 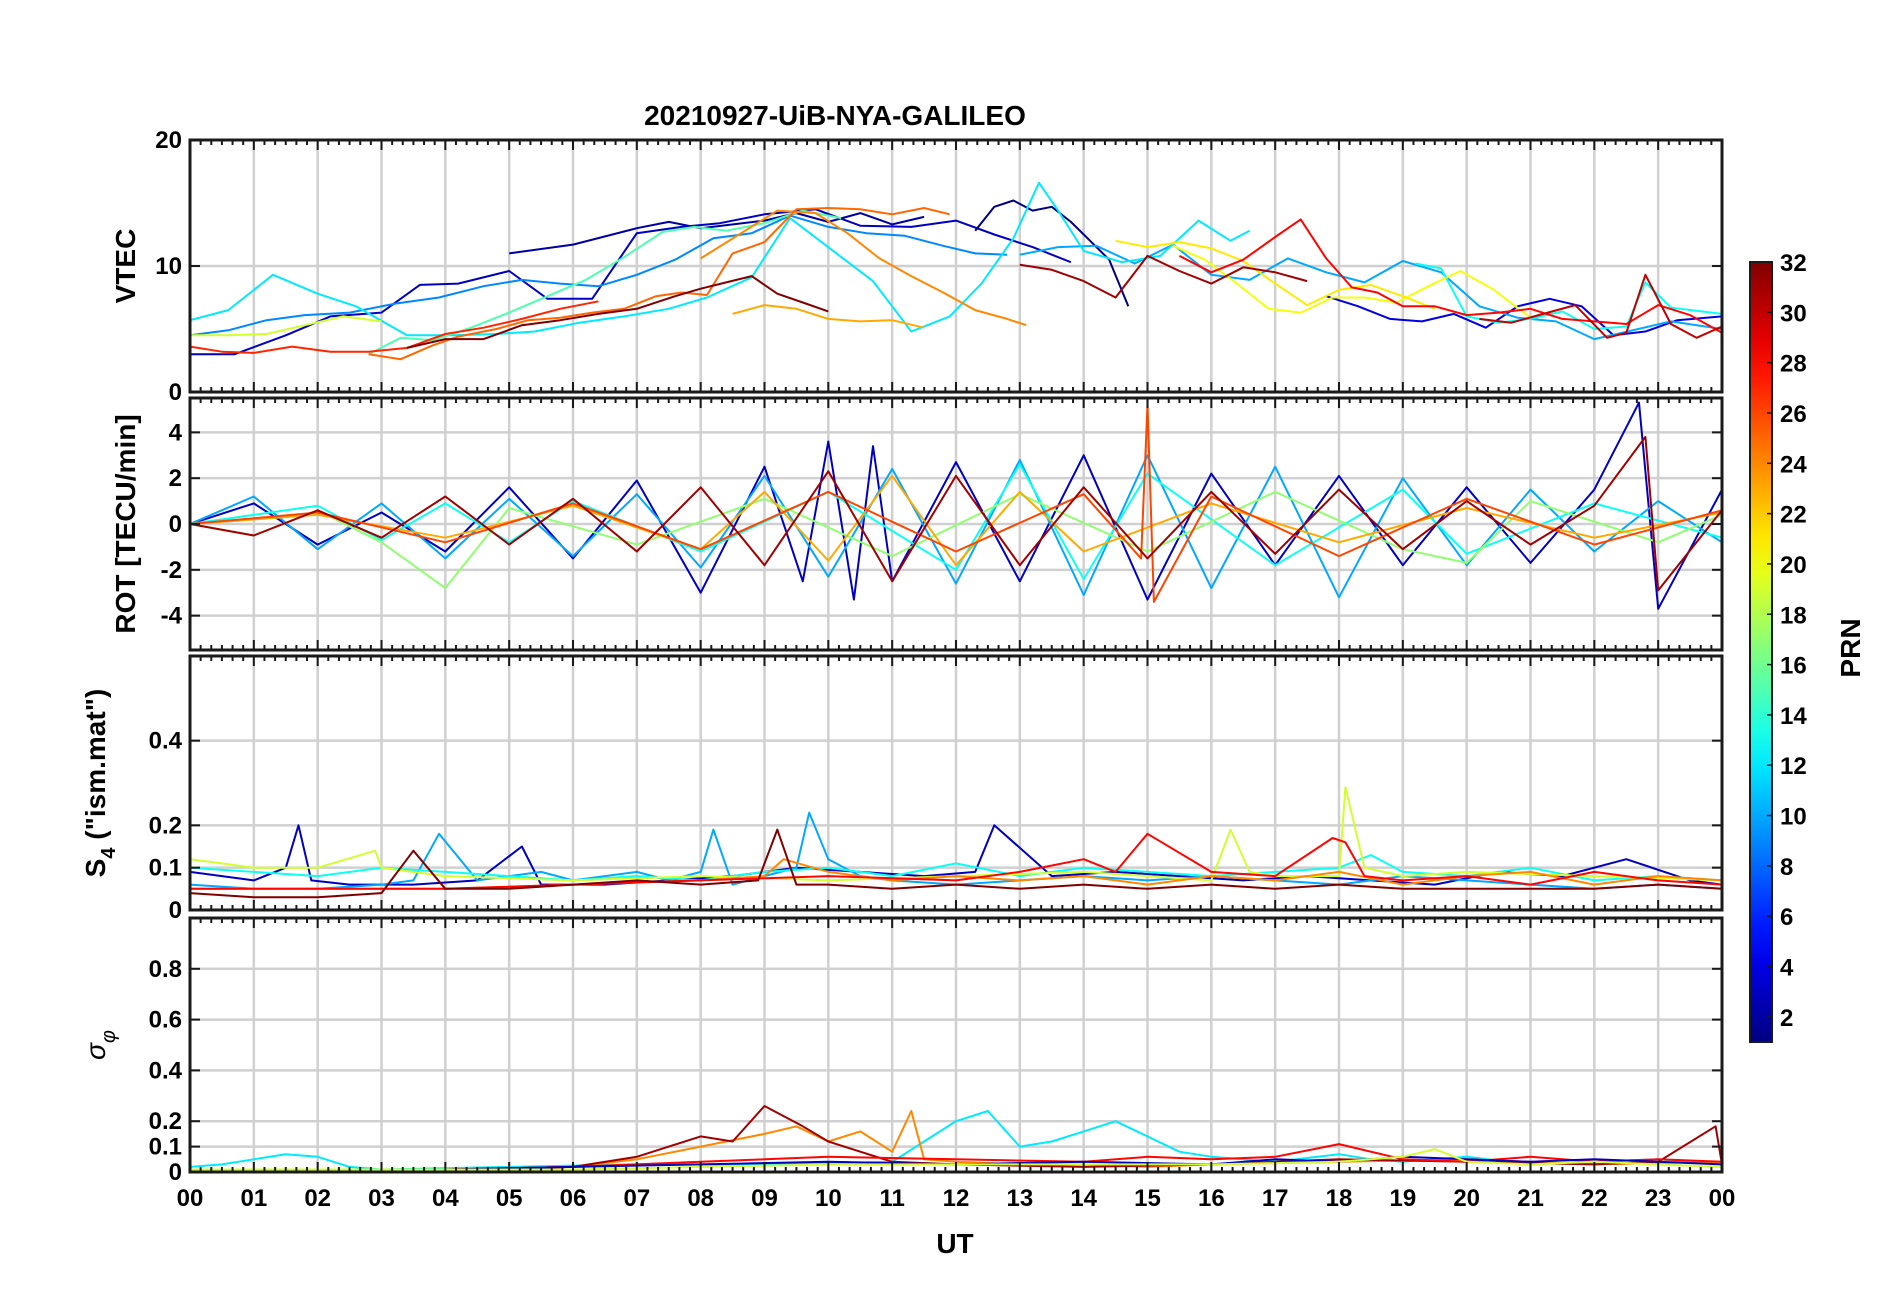 I want to click on x-tick-label: 01, so click(x=253, y=1198).